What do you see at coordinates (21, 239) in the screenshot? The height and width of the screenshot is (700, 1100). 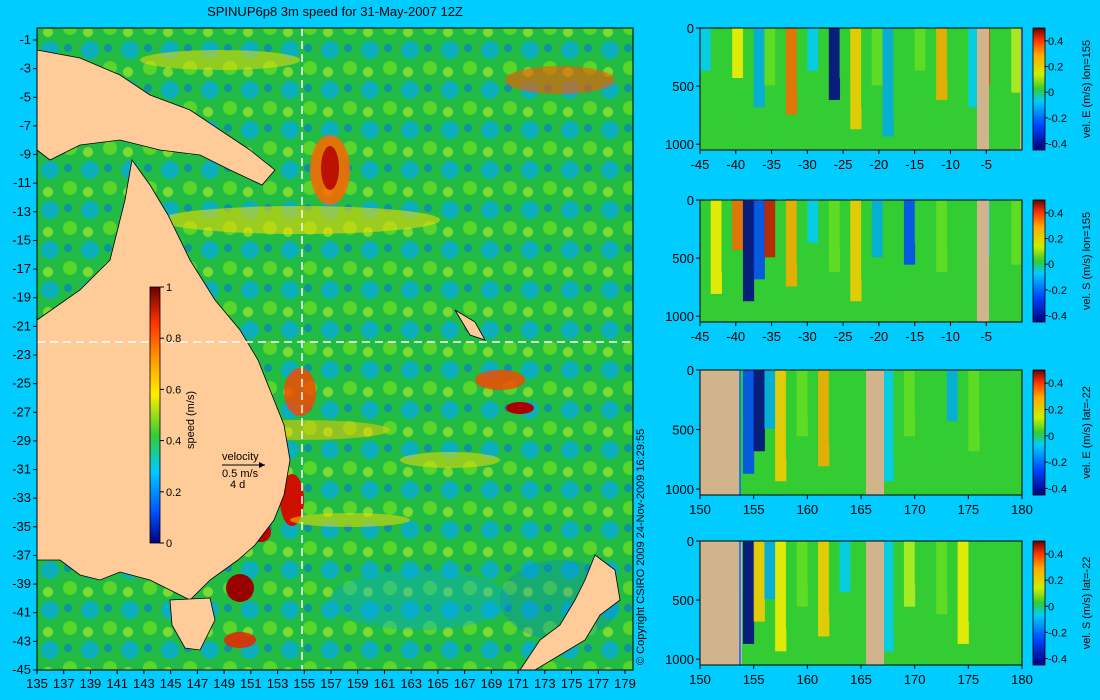 I see `map-y-tick-label: -15` at bounding box center [21, 239].